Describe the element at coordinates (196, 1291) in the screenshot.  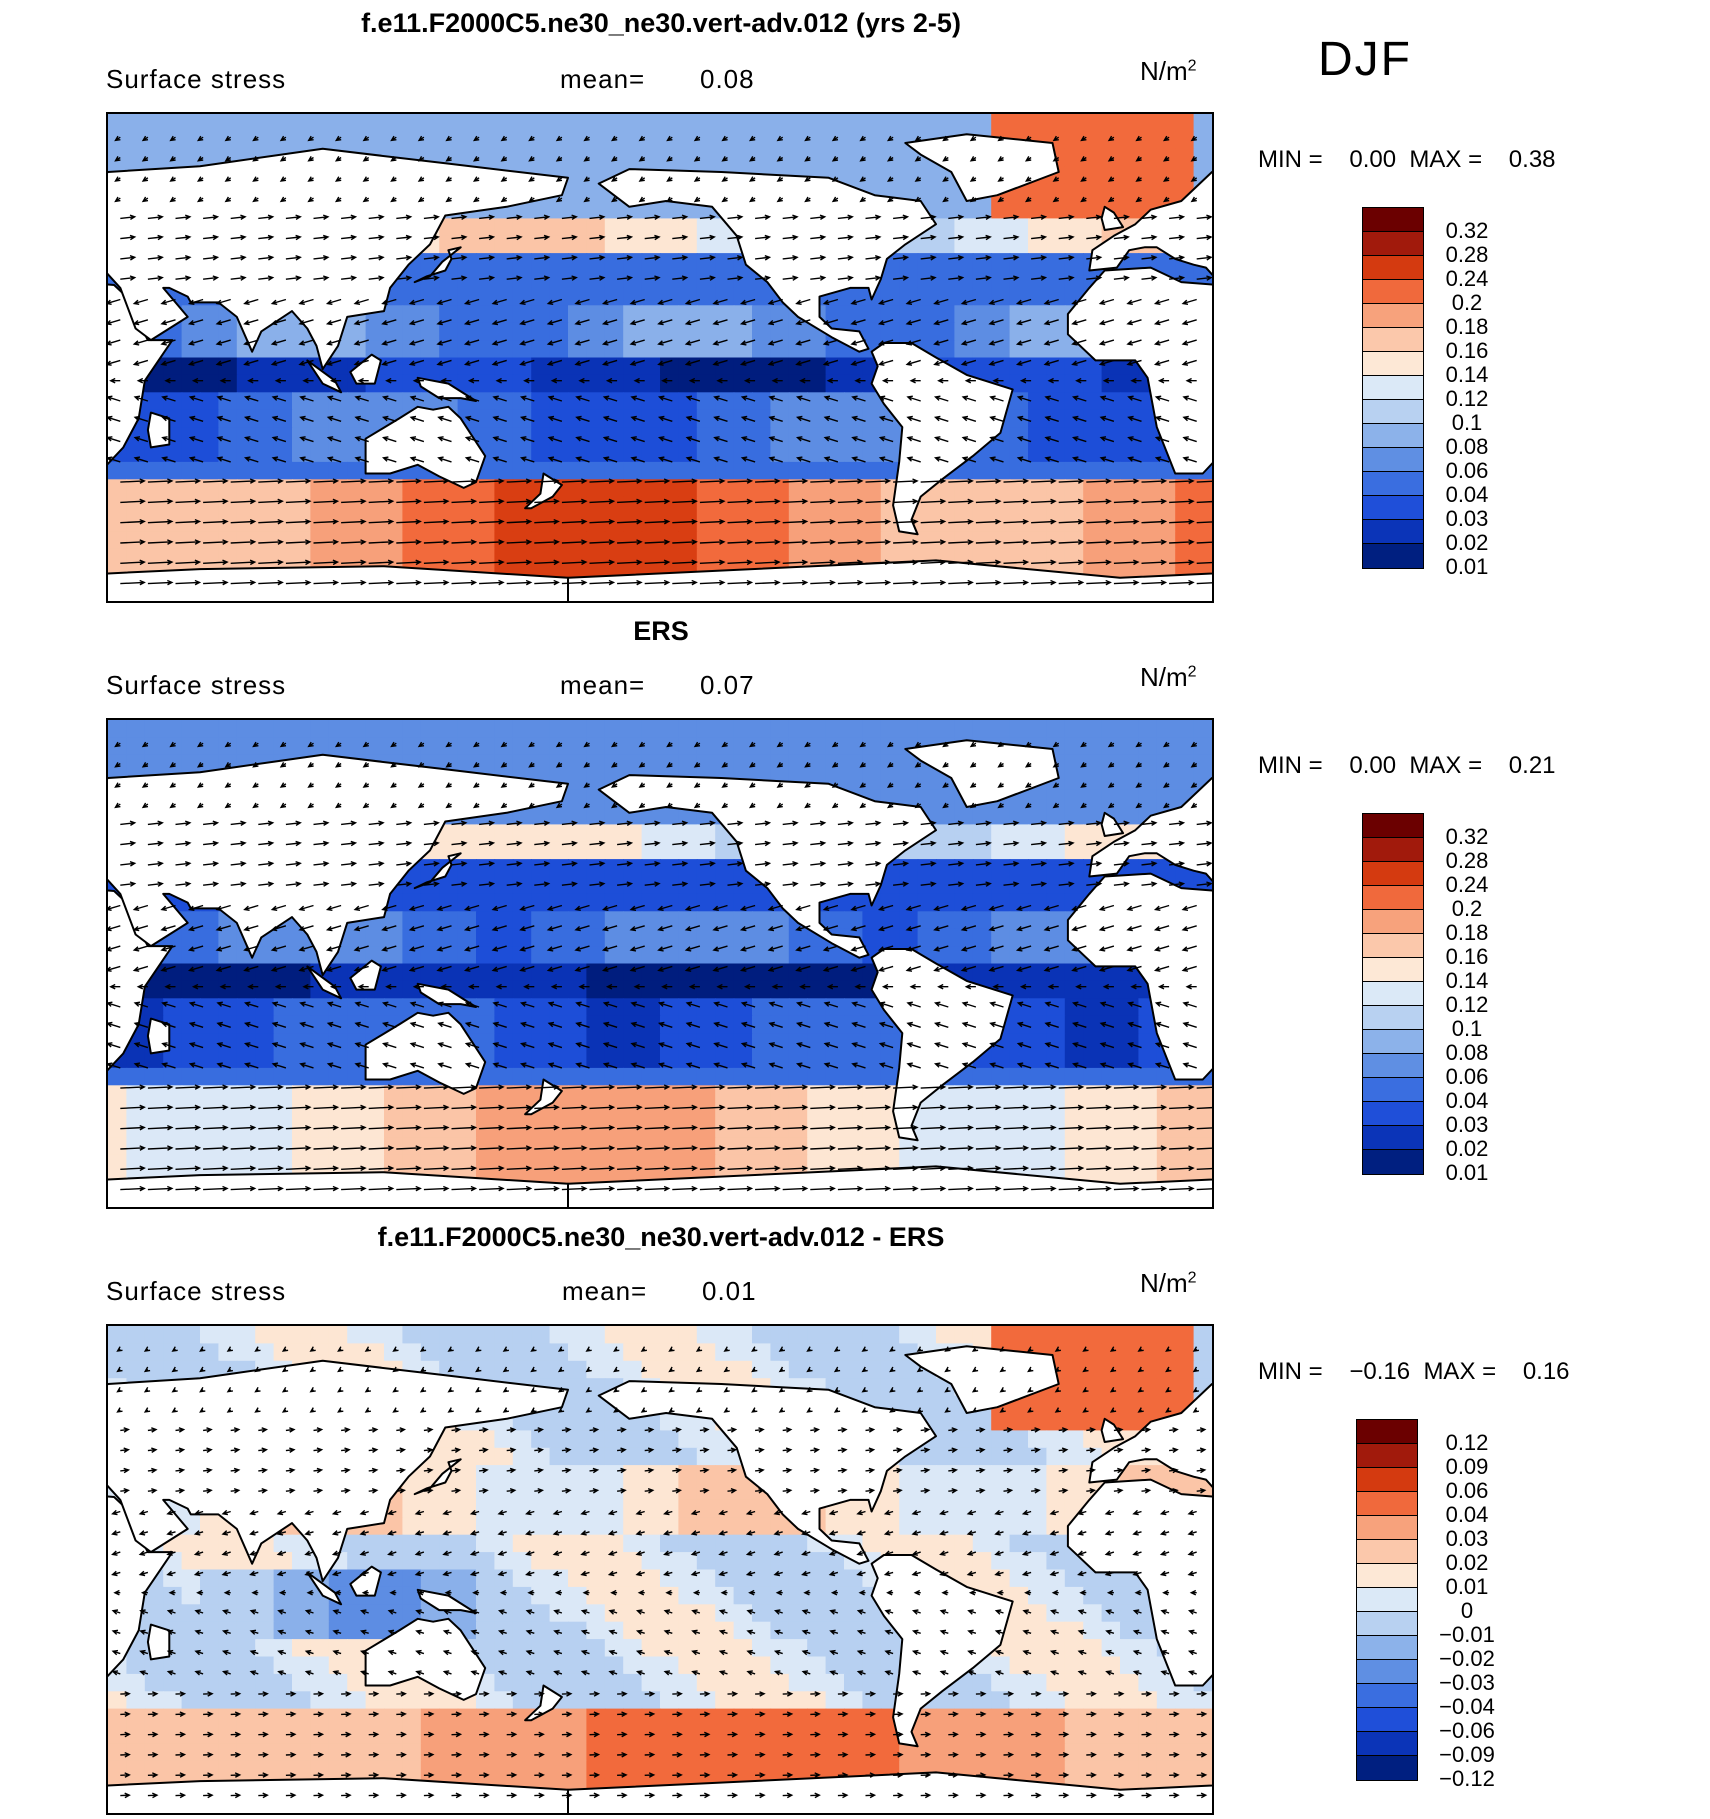
I see `panel-3-variable: Surface stress` at that location.